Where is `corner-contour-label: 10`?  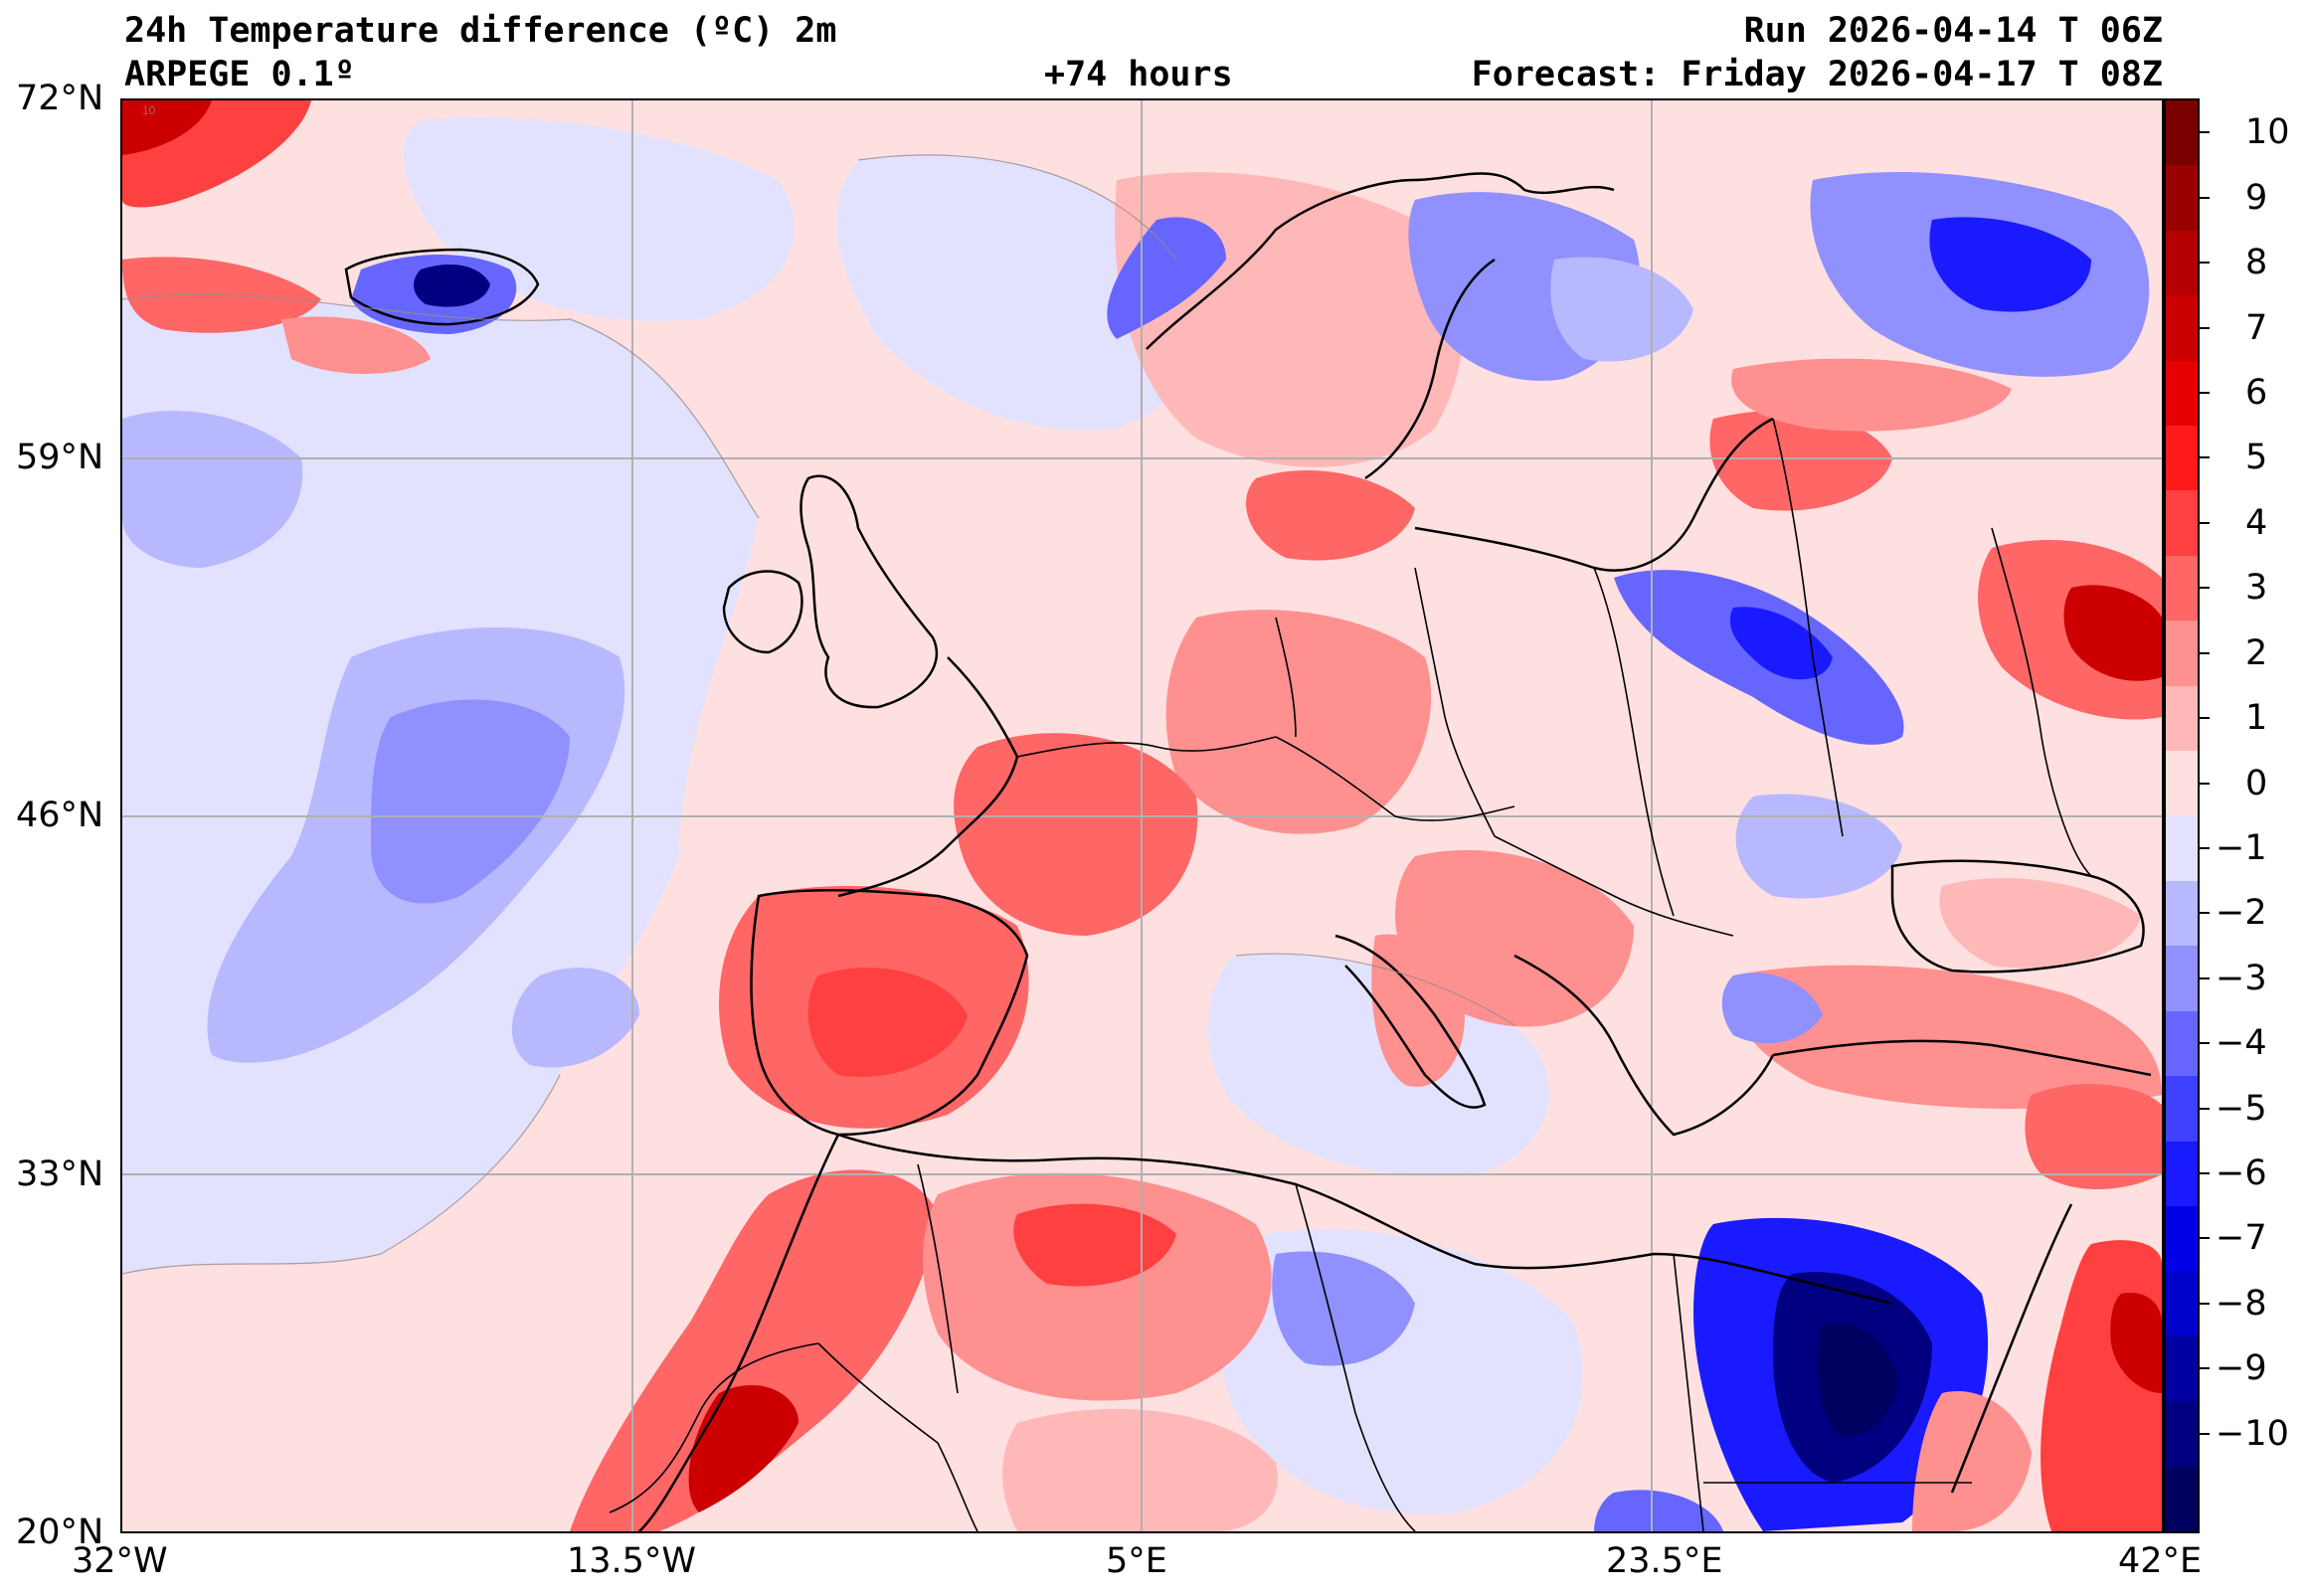
corner-contour-label: 10 is located at coordinates (149, 110).